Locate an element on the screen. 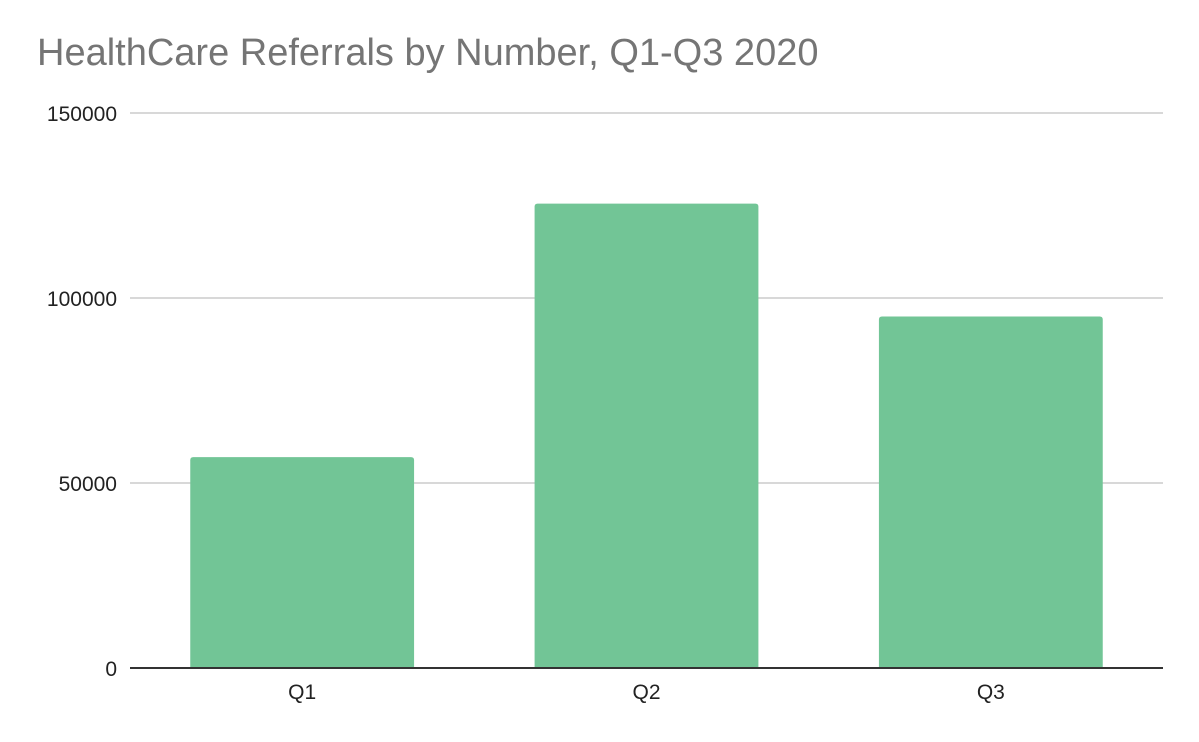  y-tick-label-0: 0 is located at coordinates (111, 669).